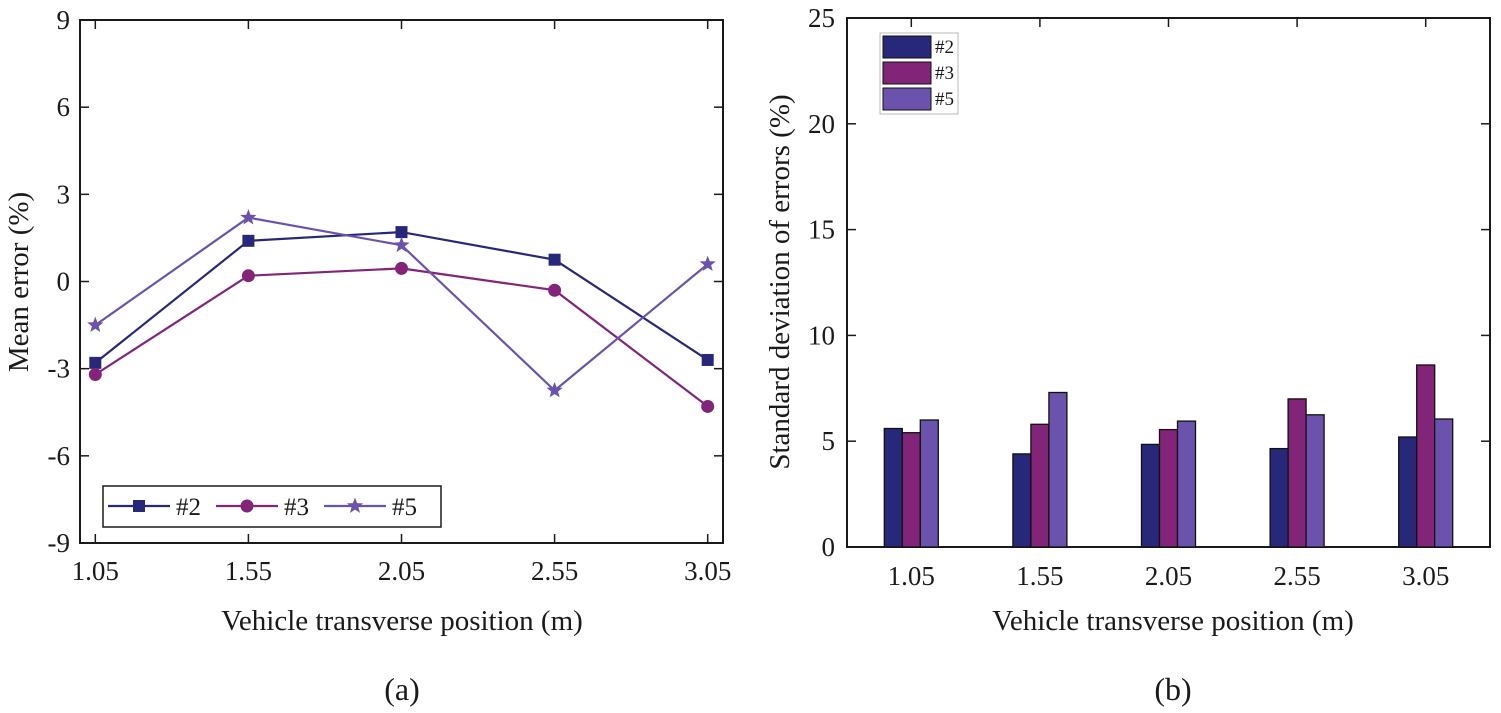 This screenshot has height=713, width=1501. What do you see at coordinates (554, 571) in the screenshot?
I see `x-tick-label-a: 2.55` at bounding box center [554, 571].